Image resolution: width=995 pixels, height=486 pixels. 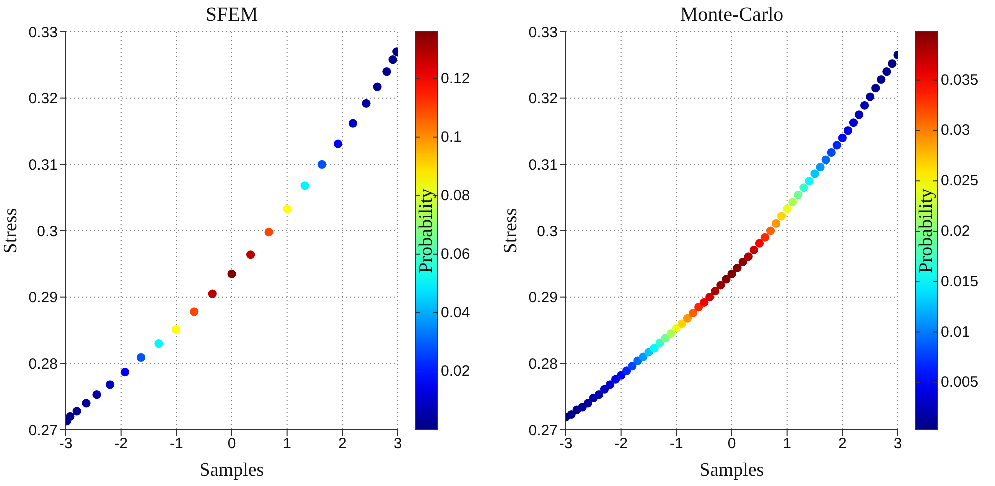 What do you see at coordinates (455, 195) in the screenshot?
I see `color-bar-label: 0.08` at bounding box center [455, 195].